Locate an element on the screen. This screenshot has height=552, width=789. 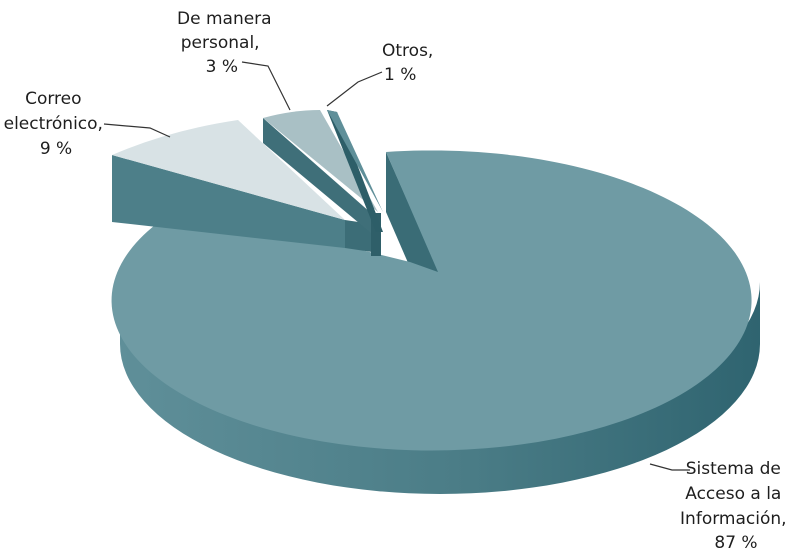
label-correo-line2: electrónico, is located at coordinates (53, 124).